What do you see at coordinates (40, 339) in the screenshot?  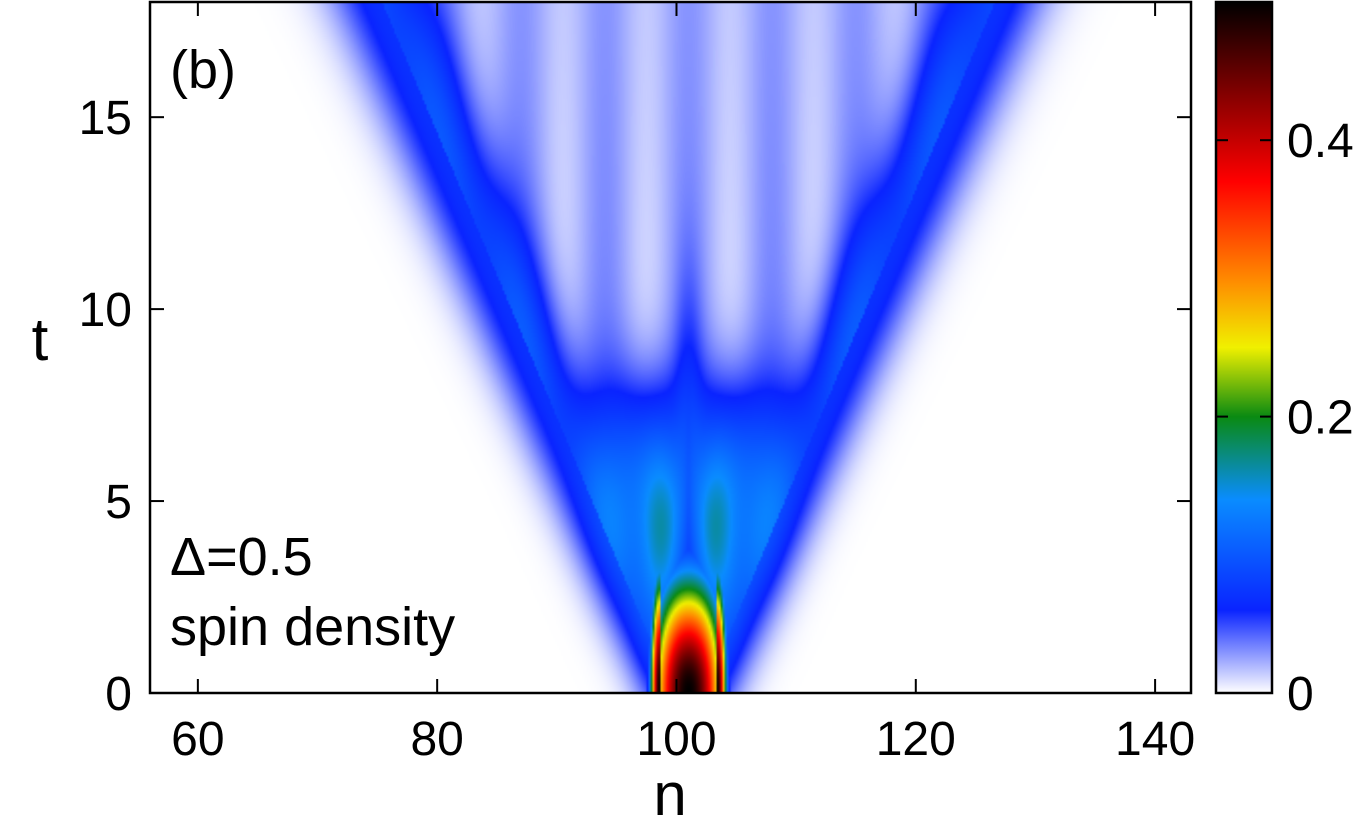 I see `y-axis-label: t` at bounding box center [40, 339].